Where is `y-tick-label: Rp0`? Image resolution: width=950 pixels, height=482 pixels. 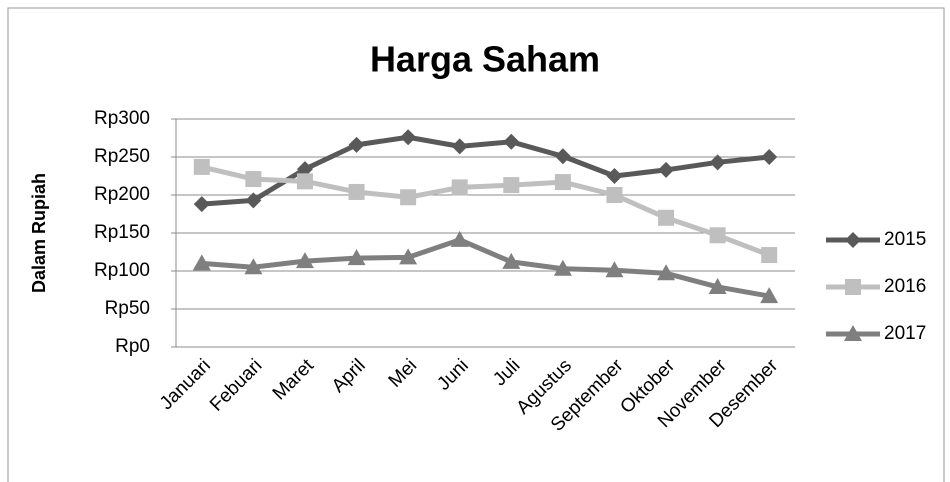
y-tick-label: Rp0 is located at coordinates (132, 346).